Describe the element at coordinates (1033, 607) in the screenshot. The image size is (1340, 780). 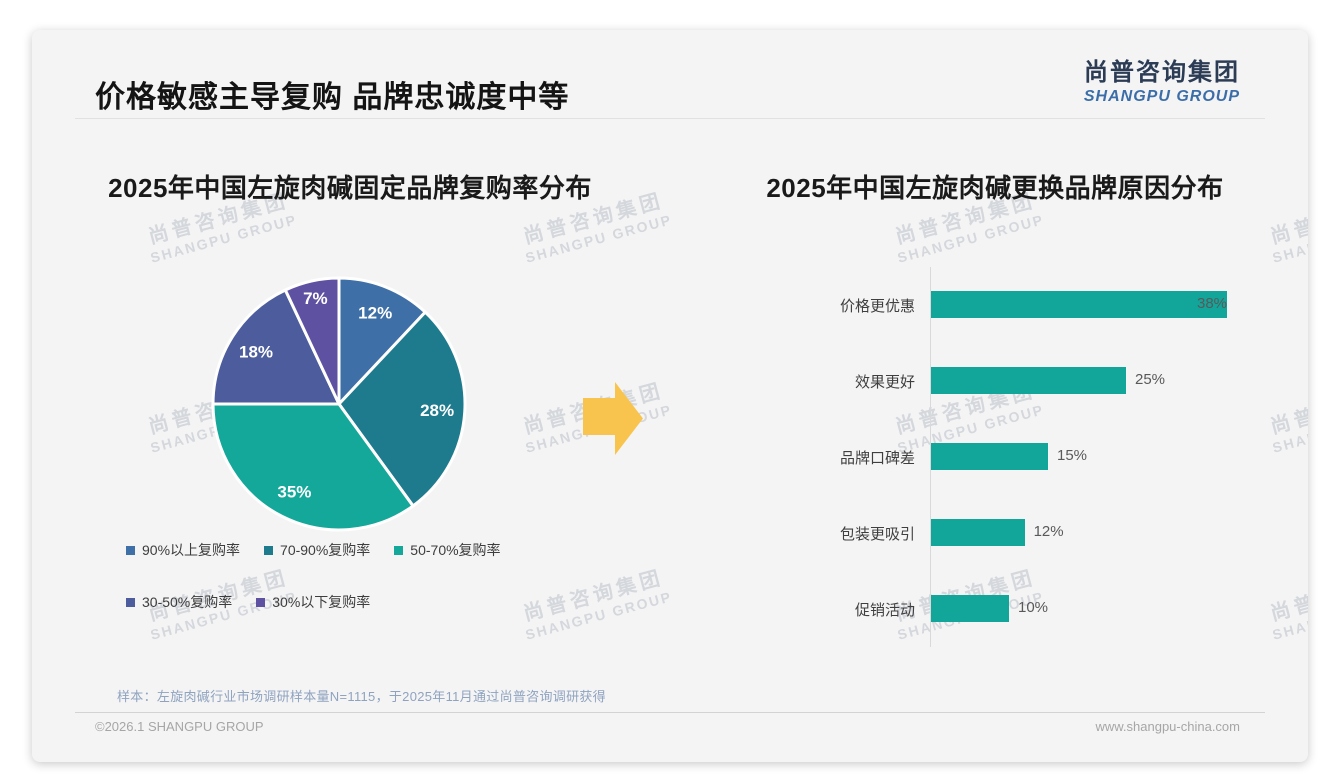
I see `bar-value-label: 10%` at that location.